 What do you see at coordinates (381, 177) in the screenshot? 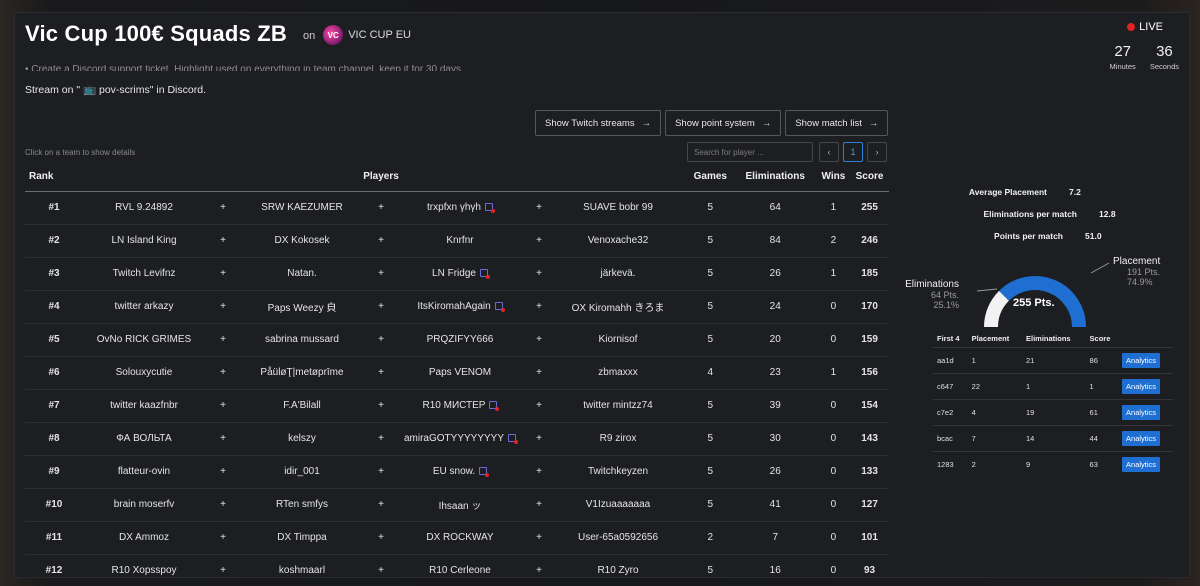
I see `players-header: Players` at bounding box center [381, 177].